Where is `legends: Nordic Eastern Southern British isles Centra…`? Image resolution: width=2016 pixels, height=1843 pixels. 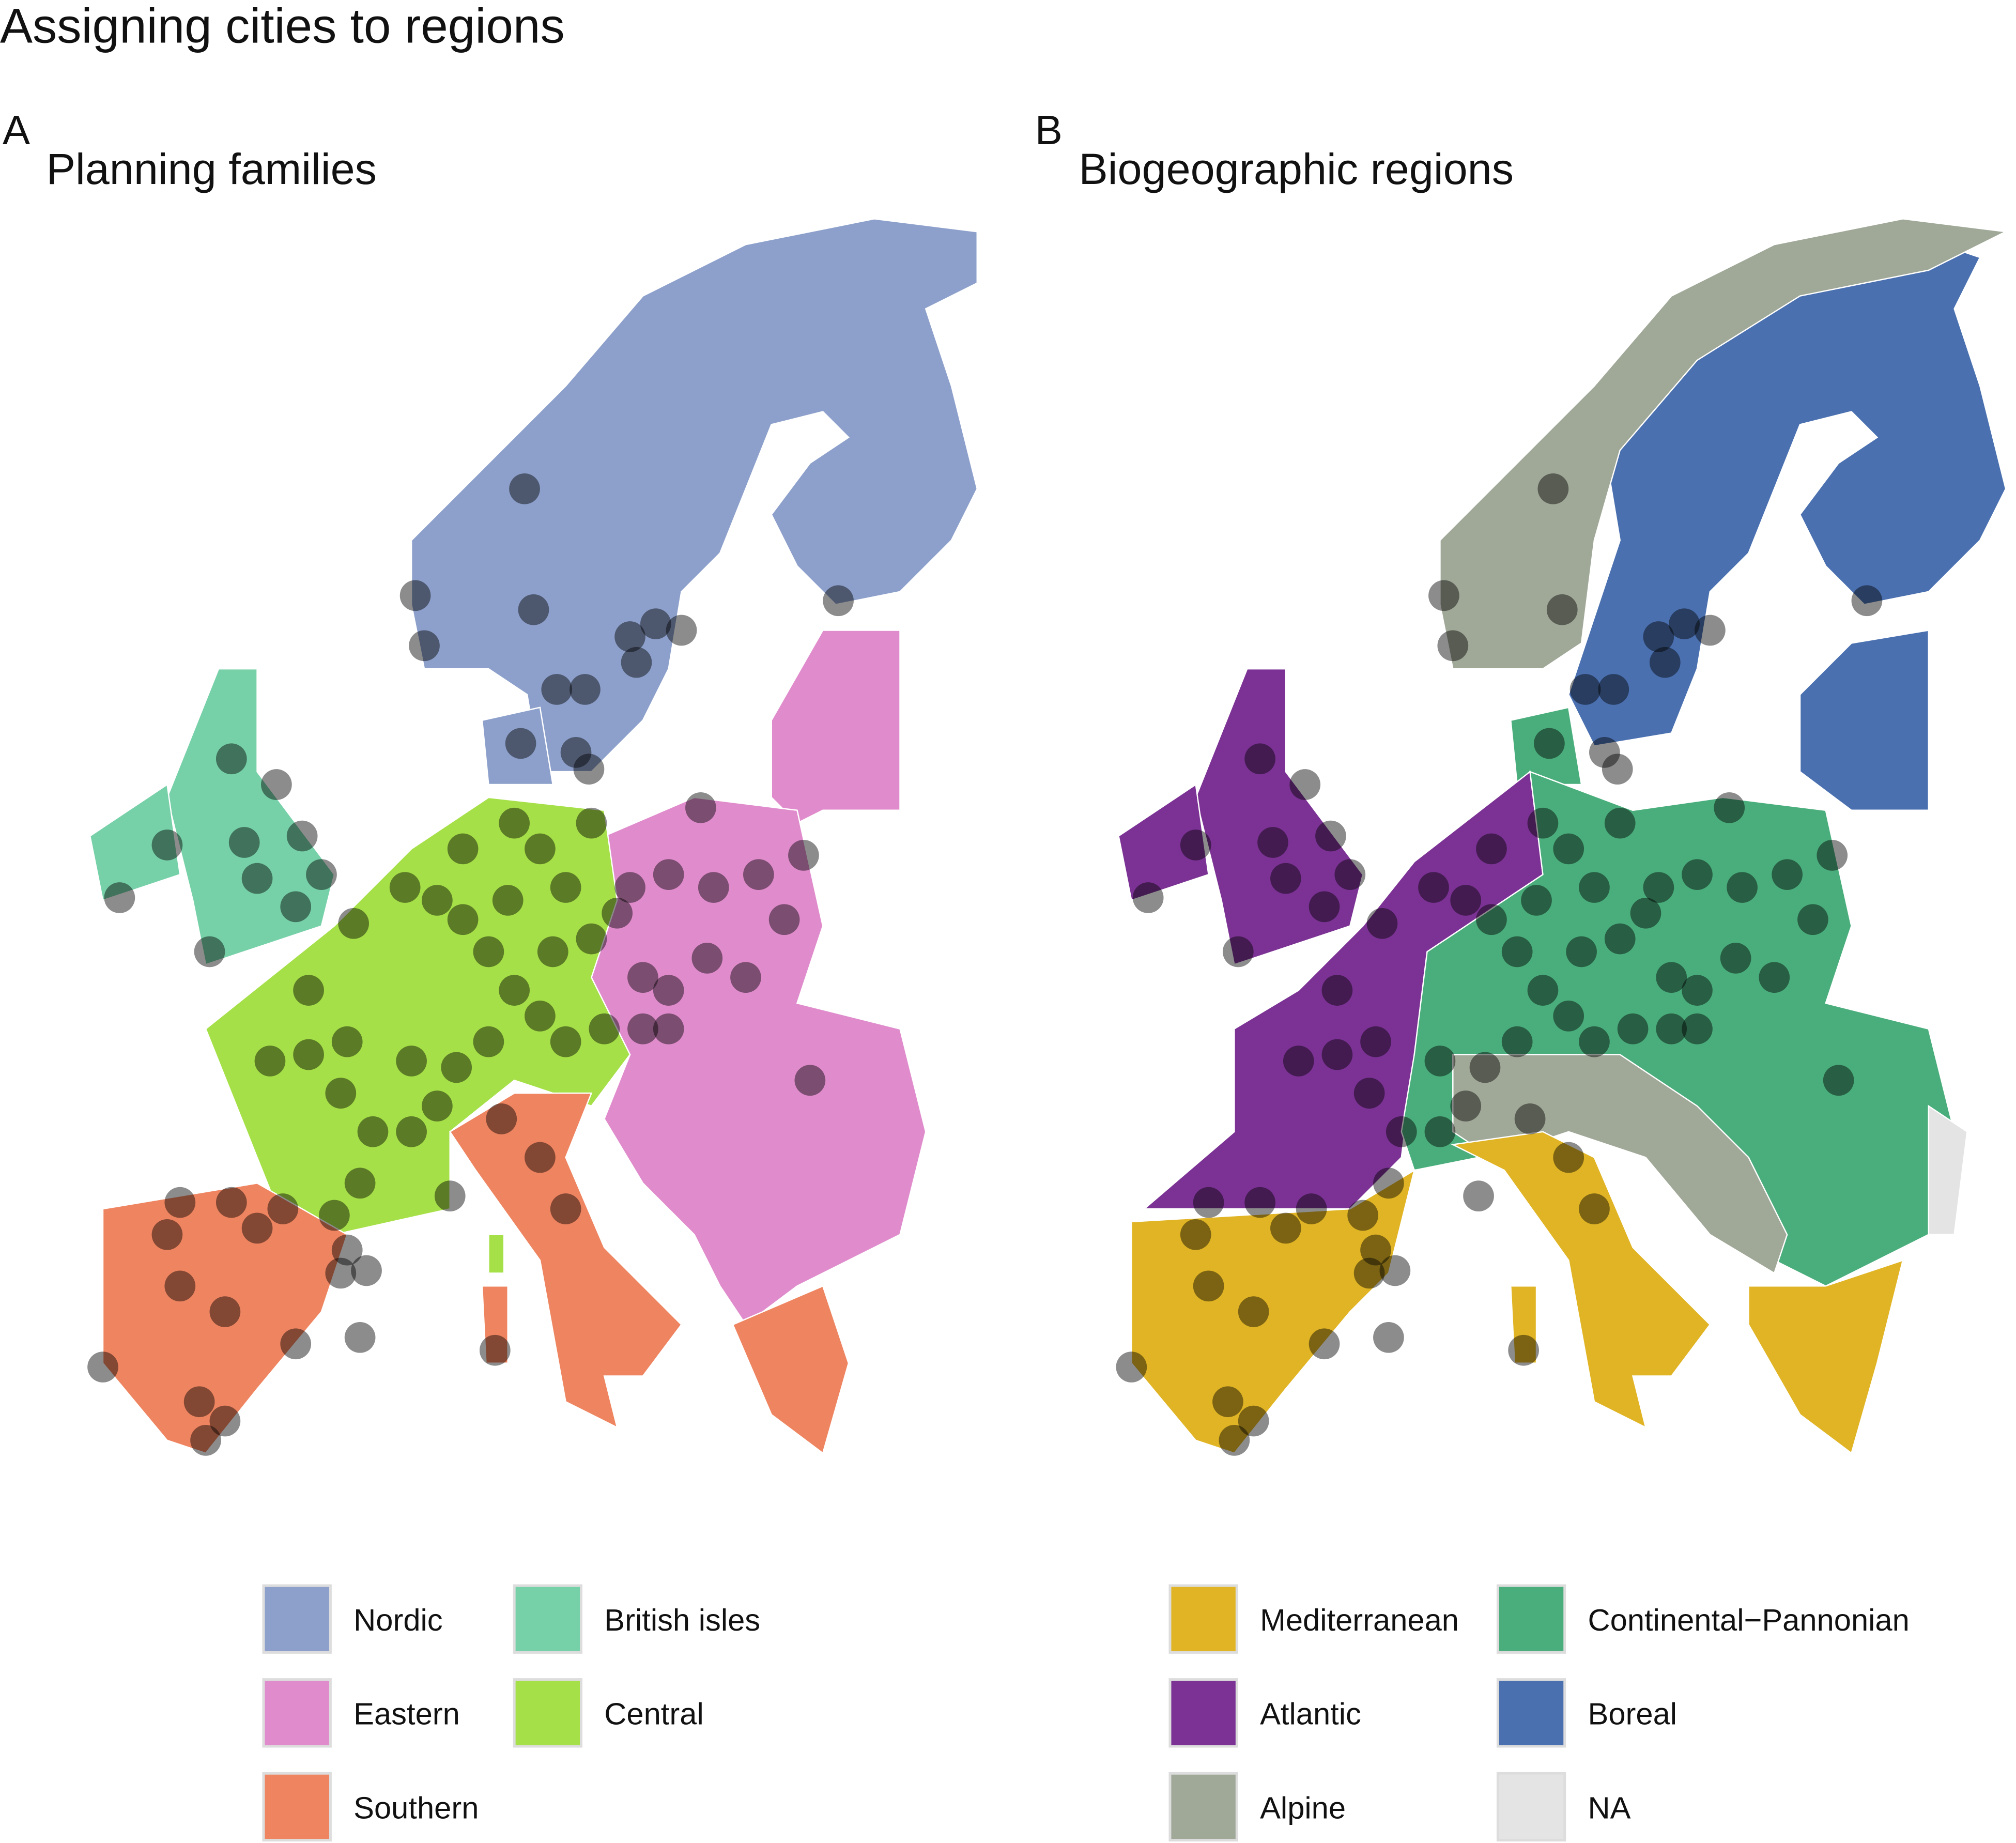 legends: Nordic Eastern Southern British isles Centra… is located at coordinates (1086, 1713).